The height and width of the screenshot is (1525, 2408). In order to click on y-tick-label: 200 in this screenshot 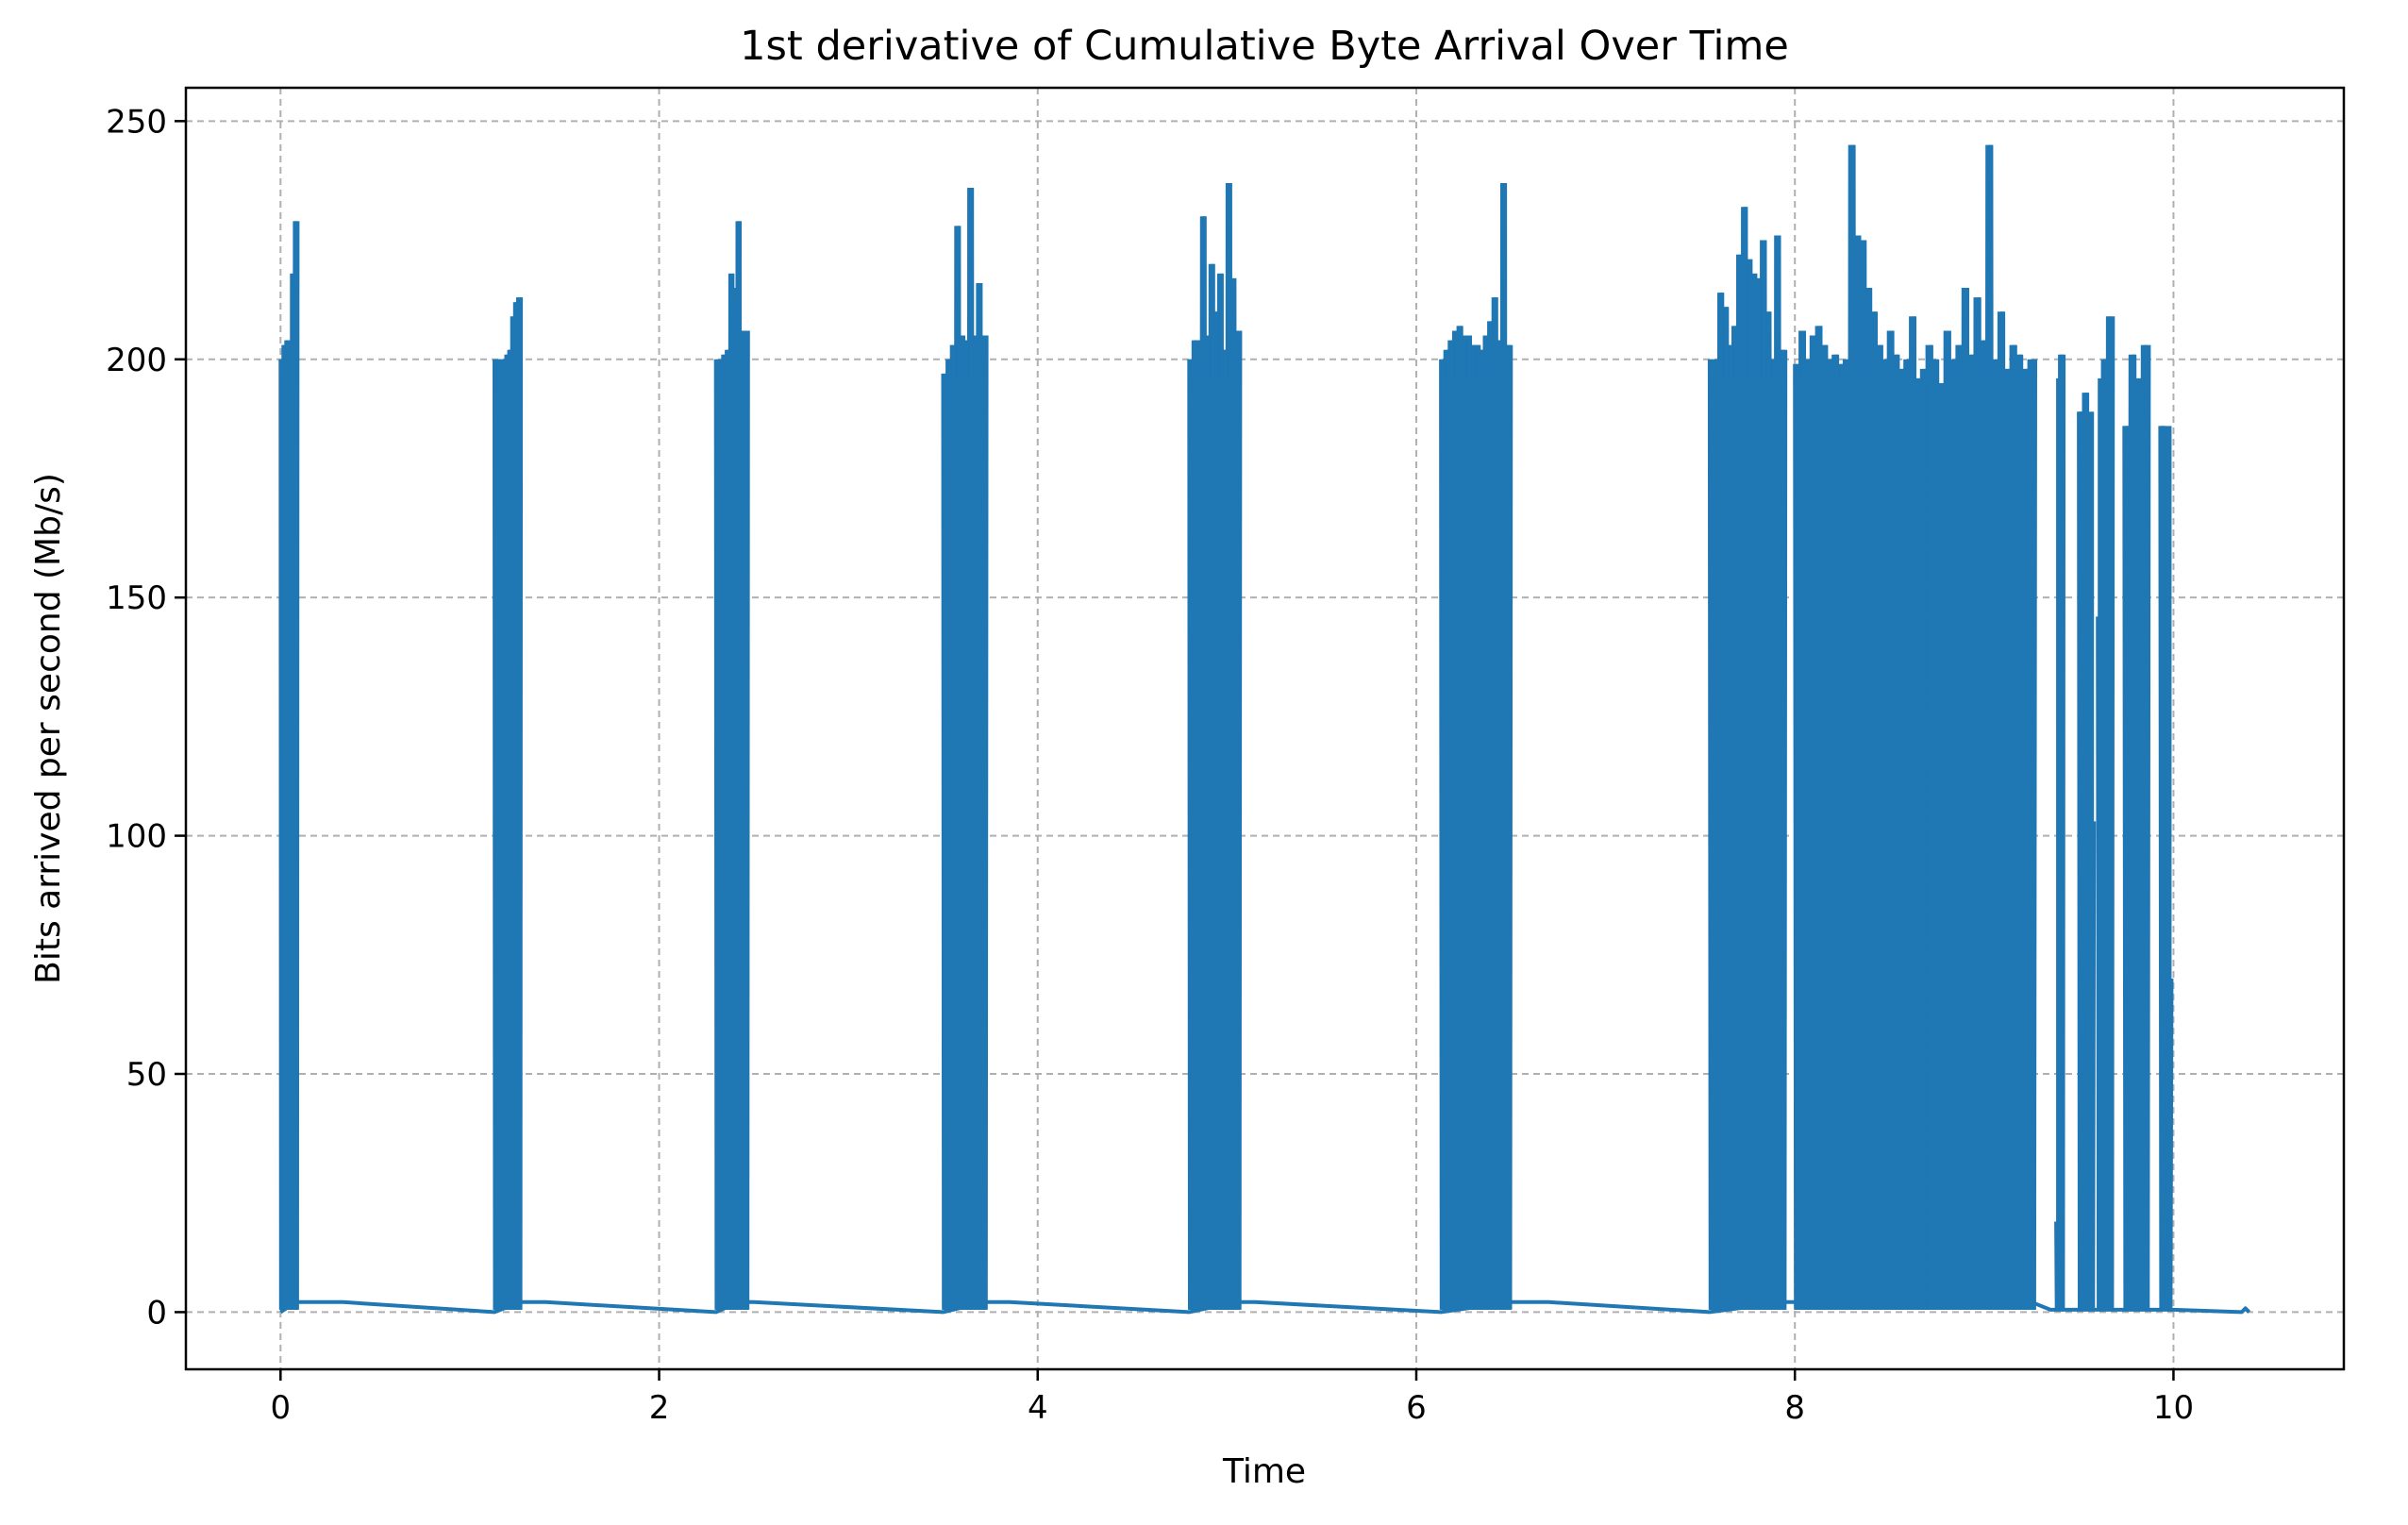, I will do `click(136, 360)`.